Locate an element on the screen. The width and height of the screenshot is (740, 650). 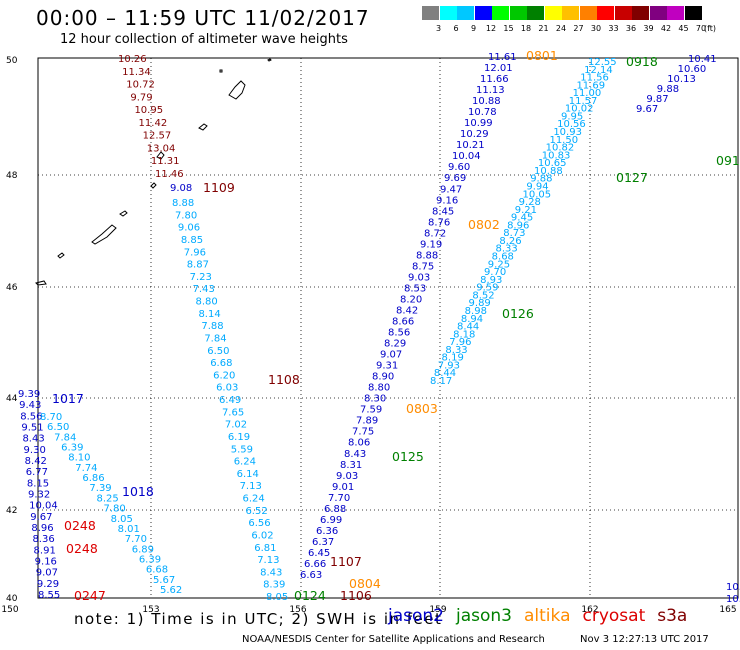
wave-height-value: 10.13 is located at coordinates (681, 79).